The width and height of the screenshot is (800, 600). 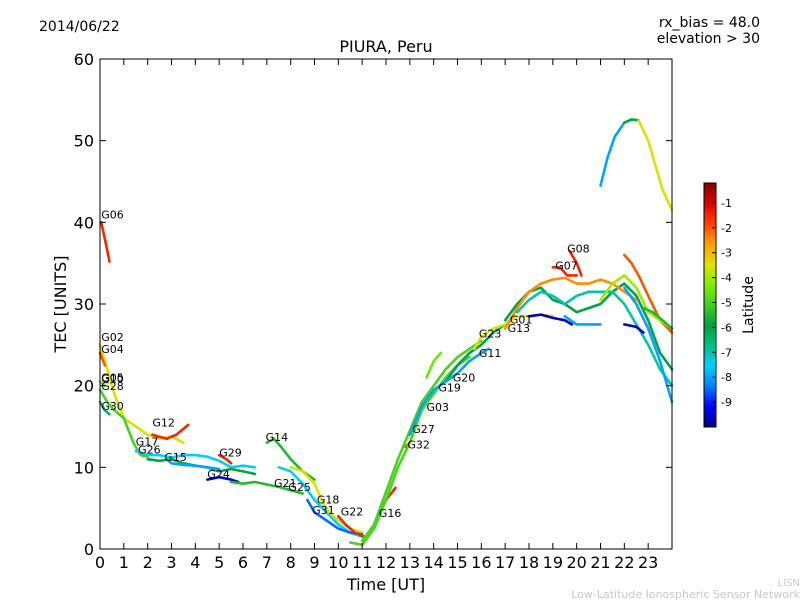 I want to click on satellite-label: G31, so click(x=323, y=510).